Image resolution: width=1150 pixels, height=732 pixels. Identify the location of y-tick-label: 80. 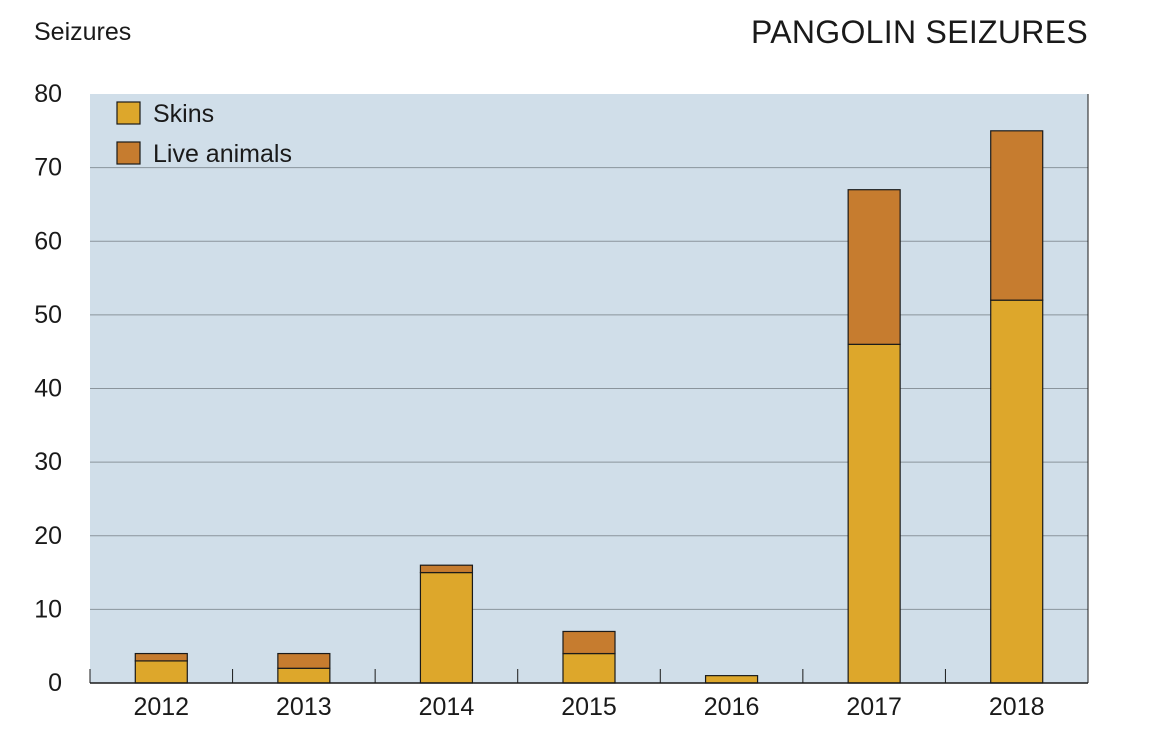
(48, 94).